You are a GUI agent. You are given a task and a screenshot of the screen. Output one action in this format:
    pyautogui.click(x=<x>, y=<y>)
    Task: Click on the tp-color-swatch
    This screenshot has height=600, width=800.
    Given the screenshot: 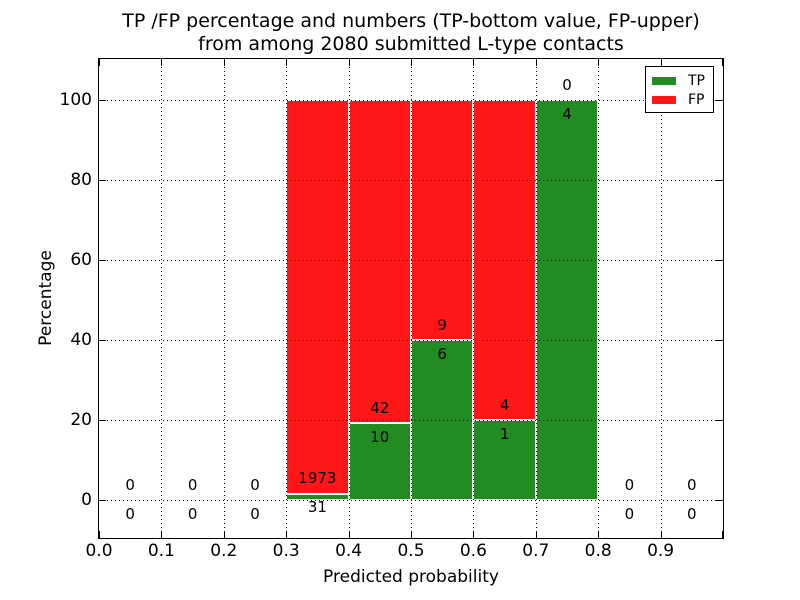 What is the action you would take?
    pyautogui.click(x=664, y=80)
    